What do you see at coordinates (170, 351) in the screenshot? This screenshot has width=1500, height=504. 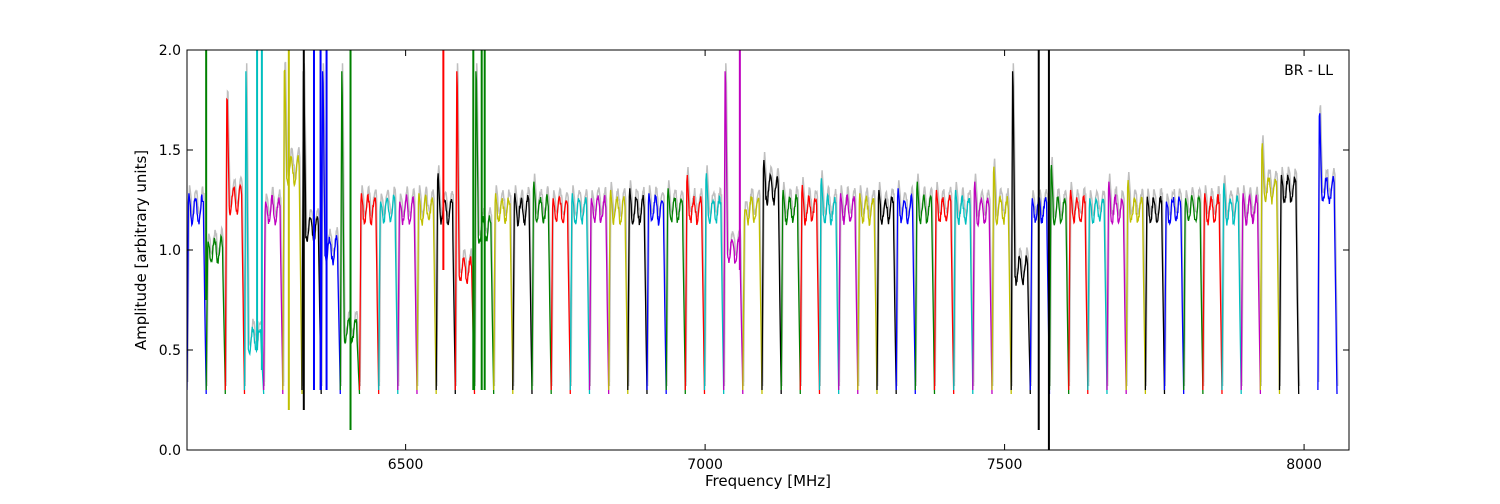 I see `y-tick-label: 0.5` at bounding box center [170, 351].